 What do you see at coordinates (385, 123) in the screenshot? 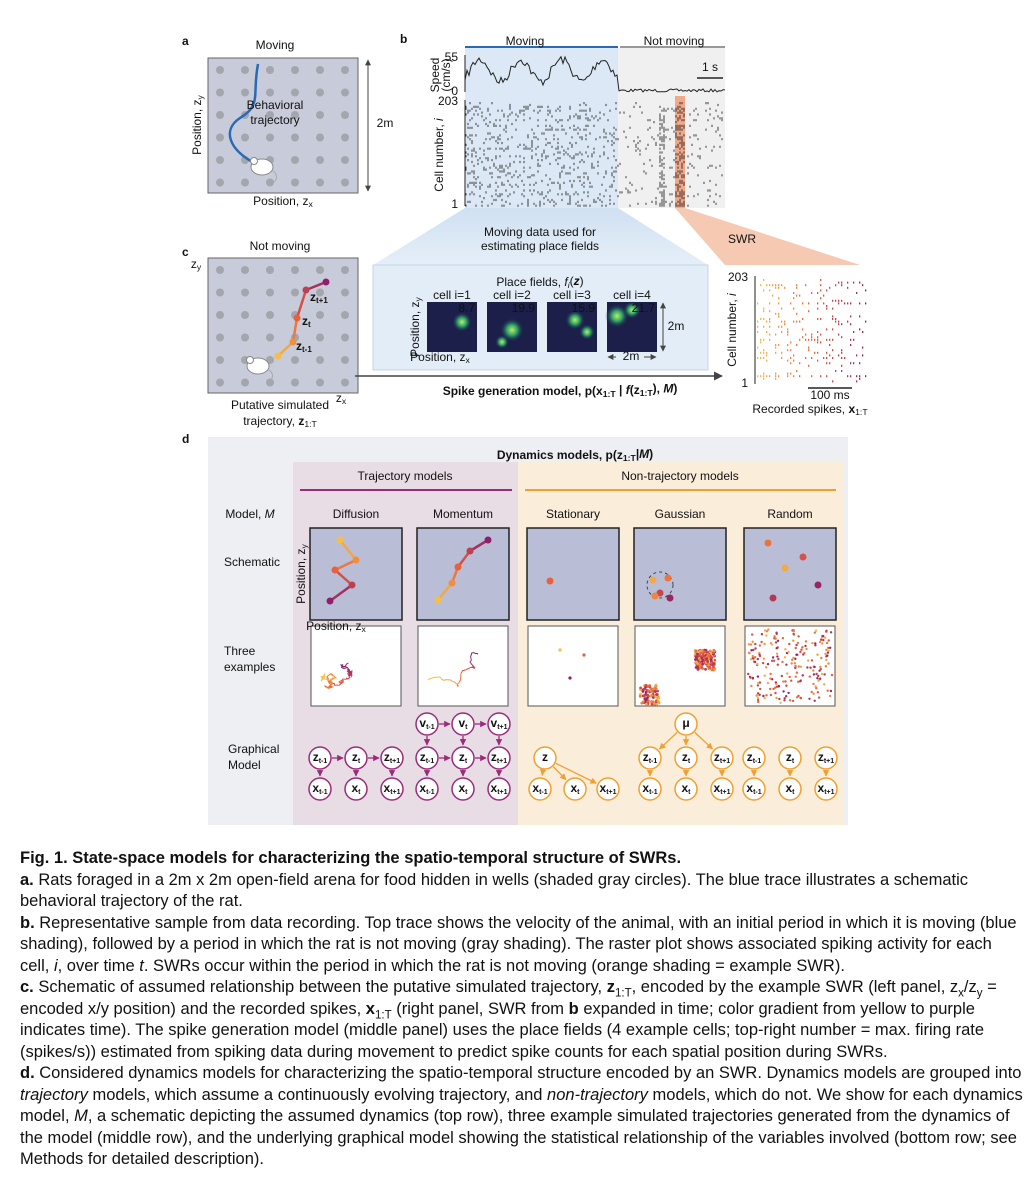
I see `size-label: 2m` at bounding box center [385, 123].